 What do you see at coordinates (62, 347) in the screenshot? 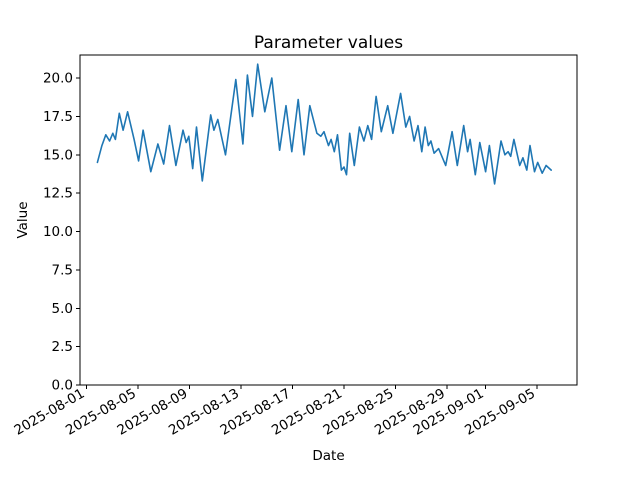
I see `y-tick-label: 2.5` at bounding box center [62, 347].